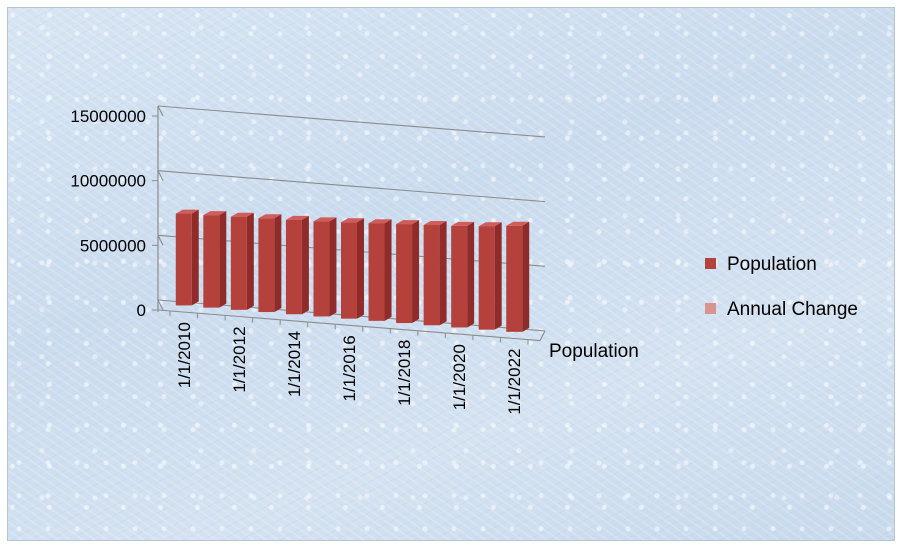  I want to click on legend-label: Annual Change, so click(792, 309).